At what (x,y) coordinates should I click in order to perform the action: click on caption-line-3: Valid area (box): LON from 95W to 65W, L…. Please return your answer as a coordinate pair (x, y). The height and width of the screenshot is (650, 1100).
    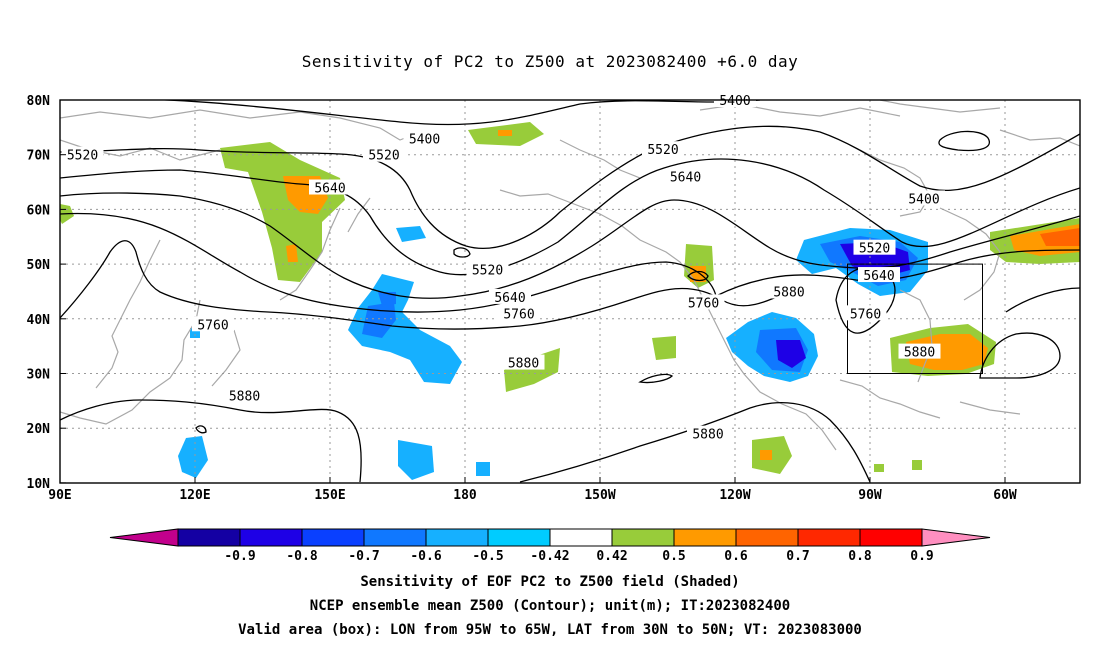
    Looking at the image, I should click on (550, 630).